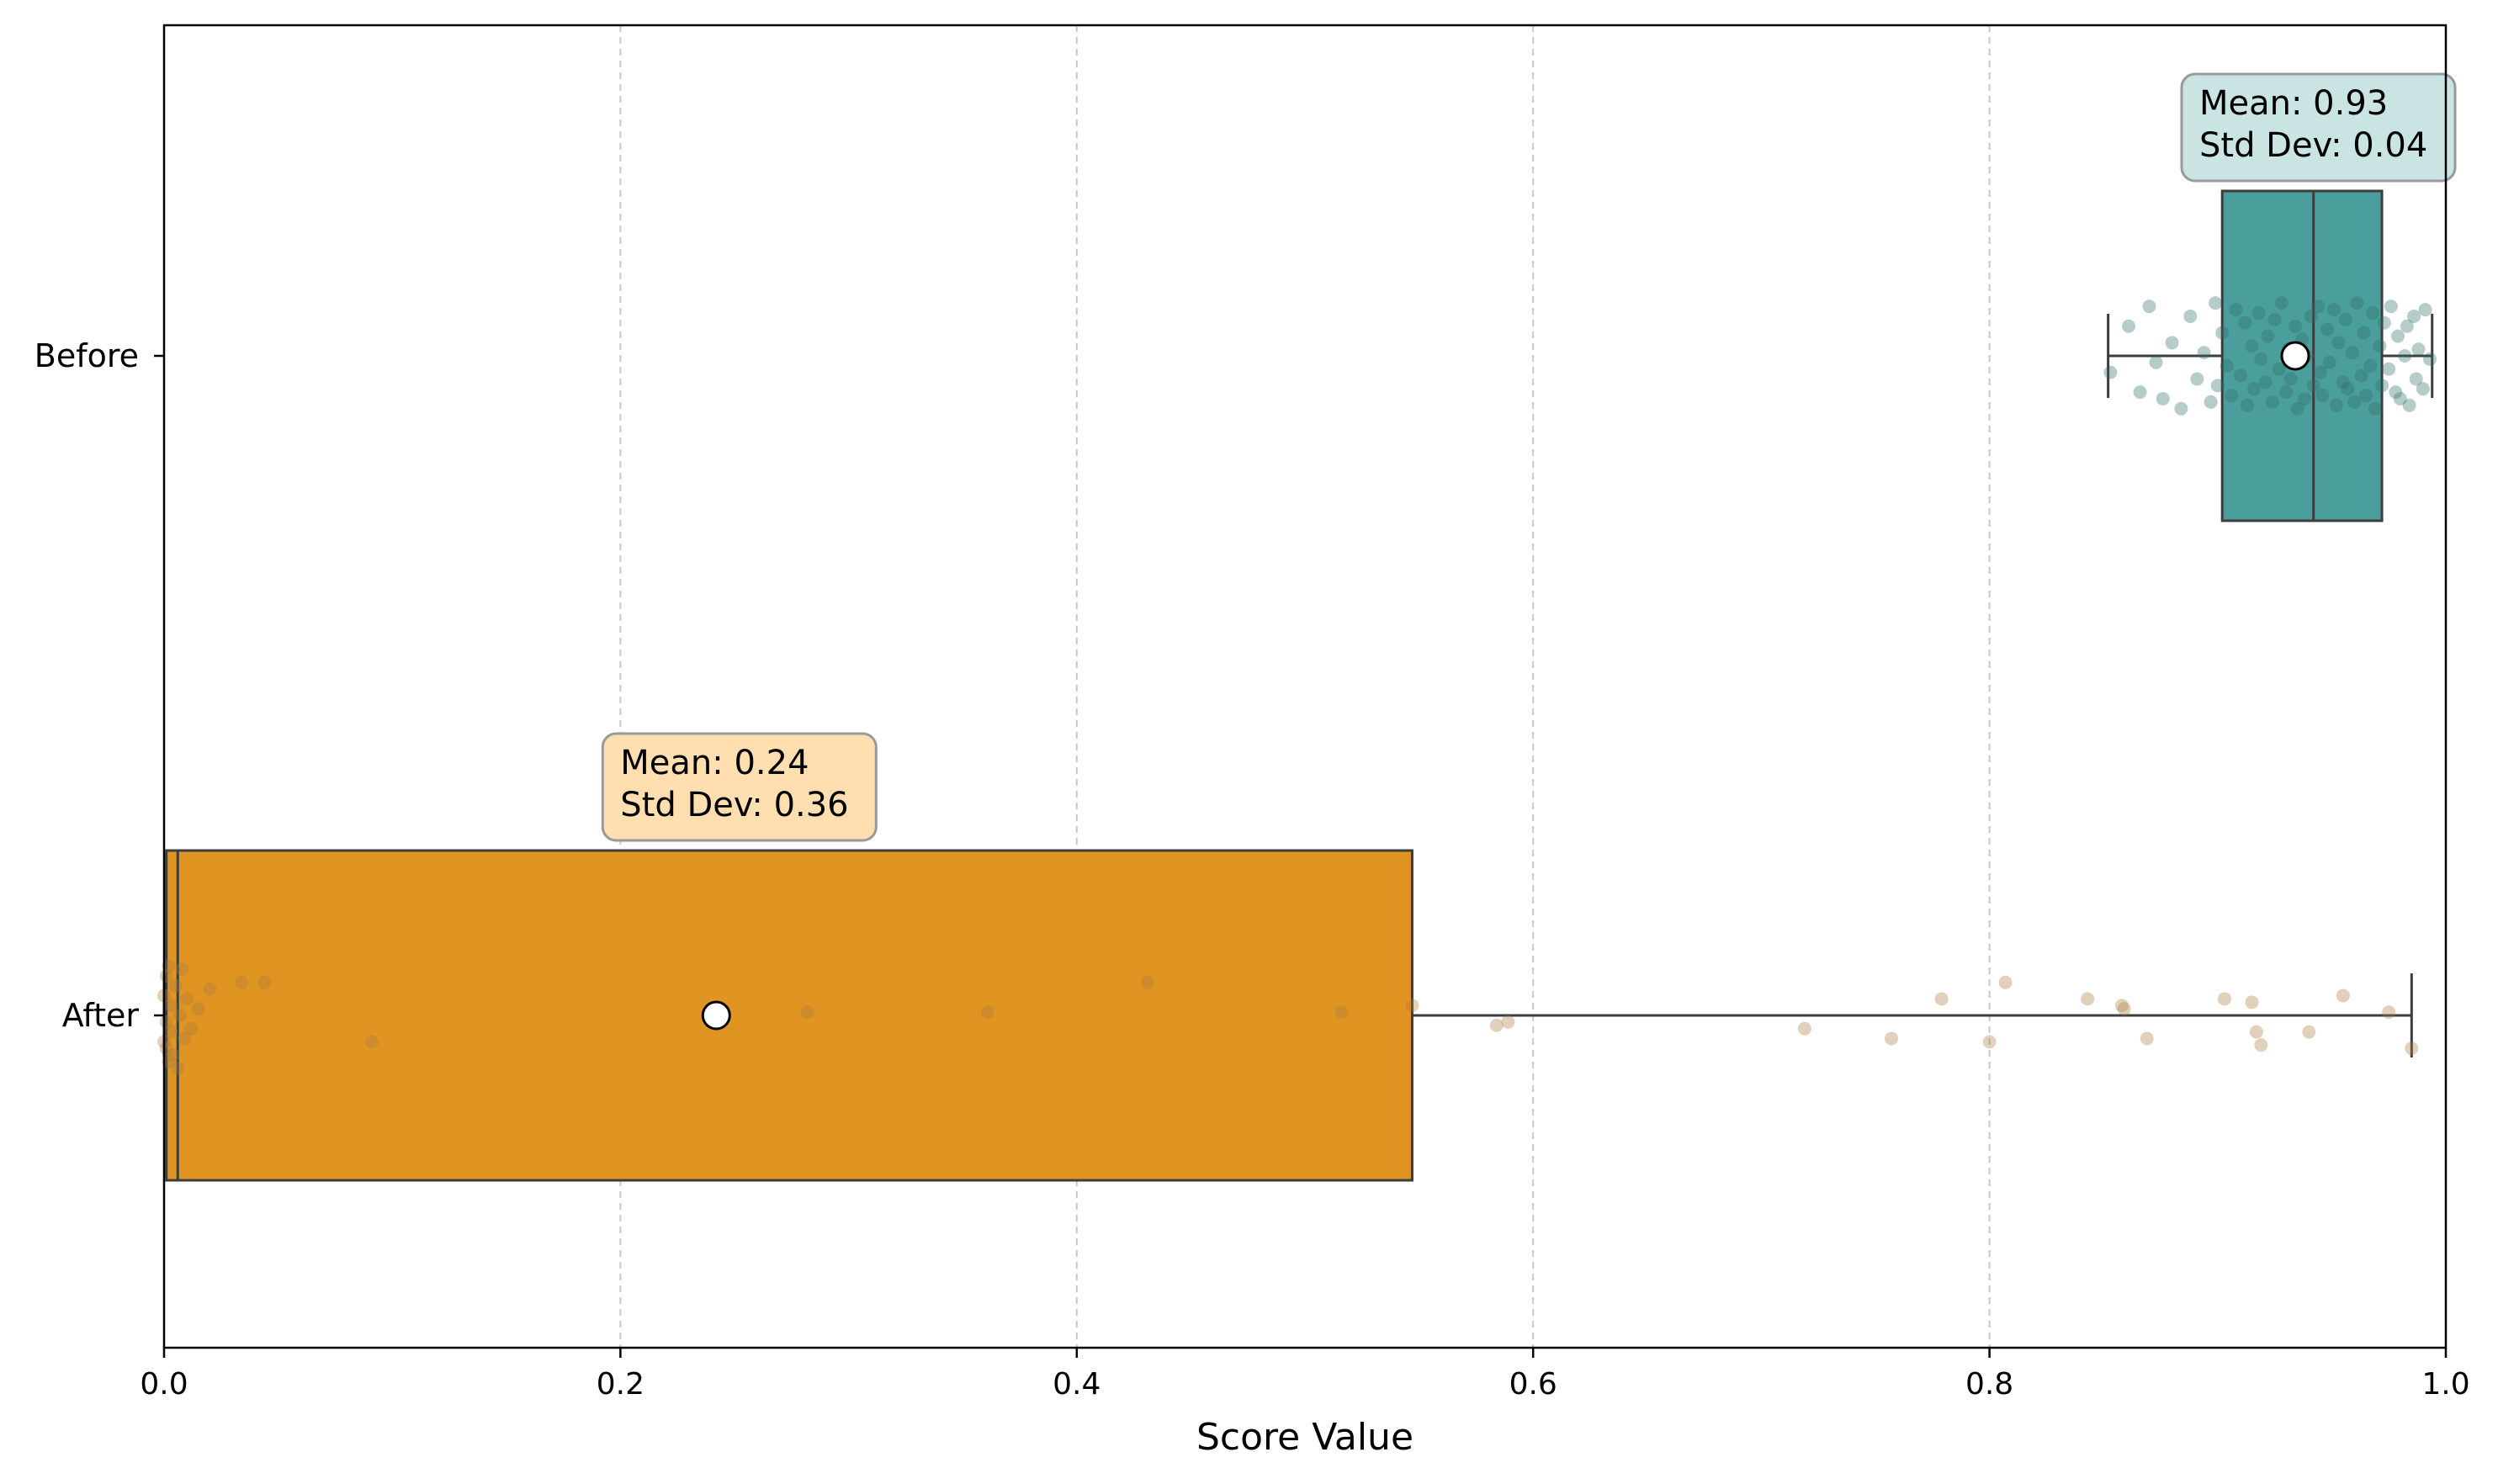 This screenshot has height=1484, width=2498. Describe the element at coordinates (2295, 356) in the screenshot. I see `mean-marker-before` at that location.